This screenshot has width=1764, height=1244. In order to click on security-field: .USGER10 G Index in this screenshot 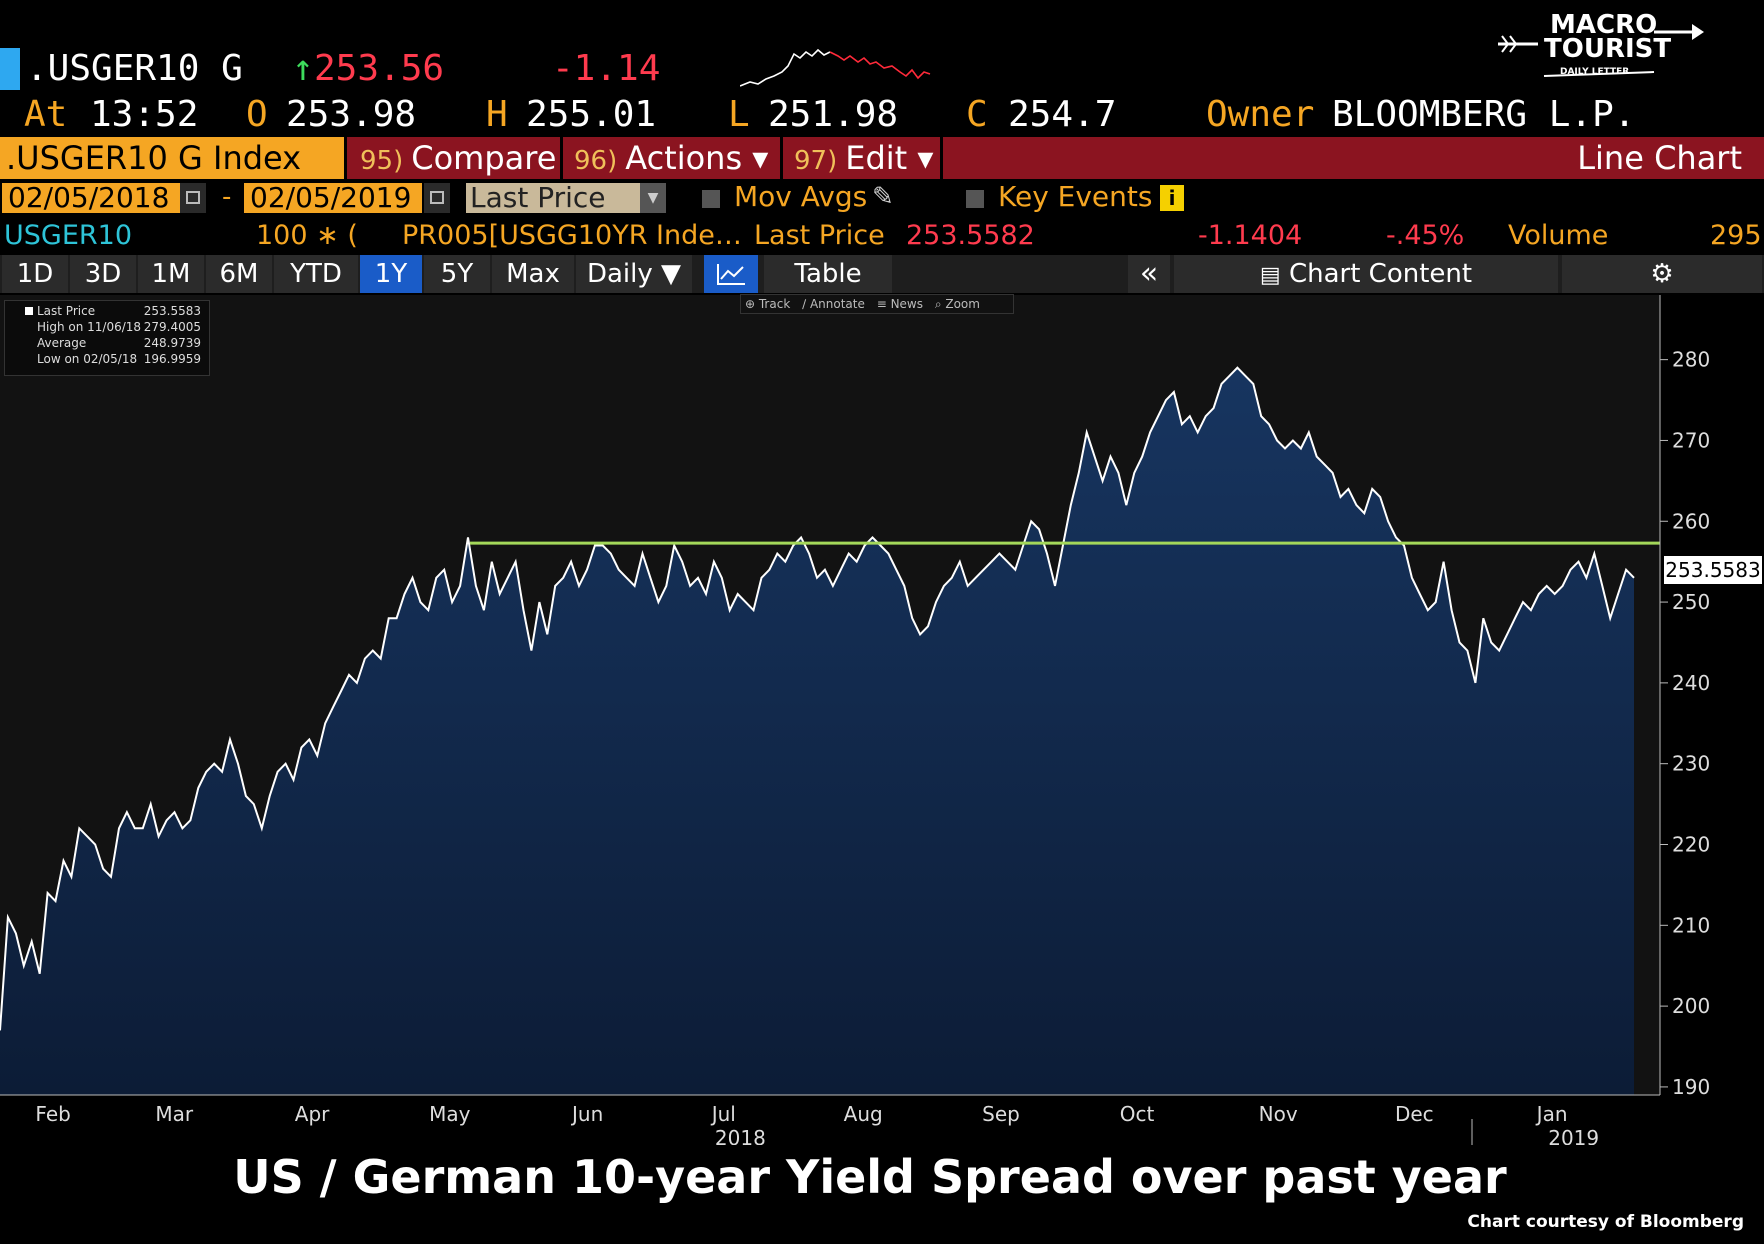, I will do `click(172, 158)`.